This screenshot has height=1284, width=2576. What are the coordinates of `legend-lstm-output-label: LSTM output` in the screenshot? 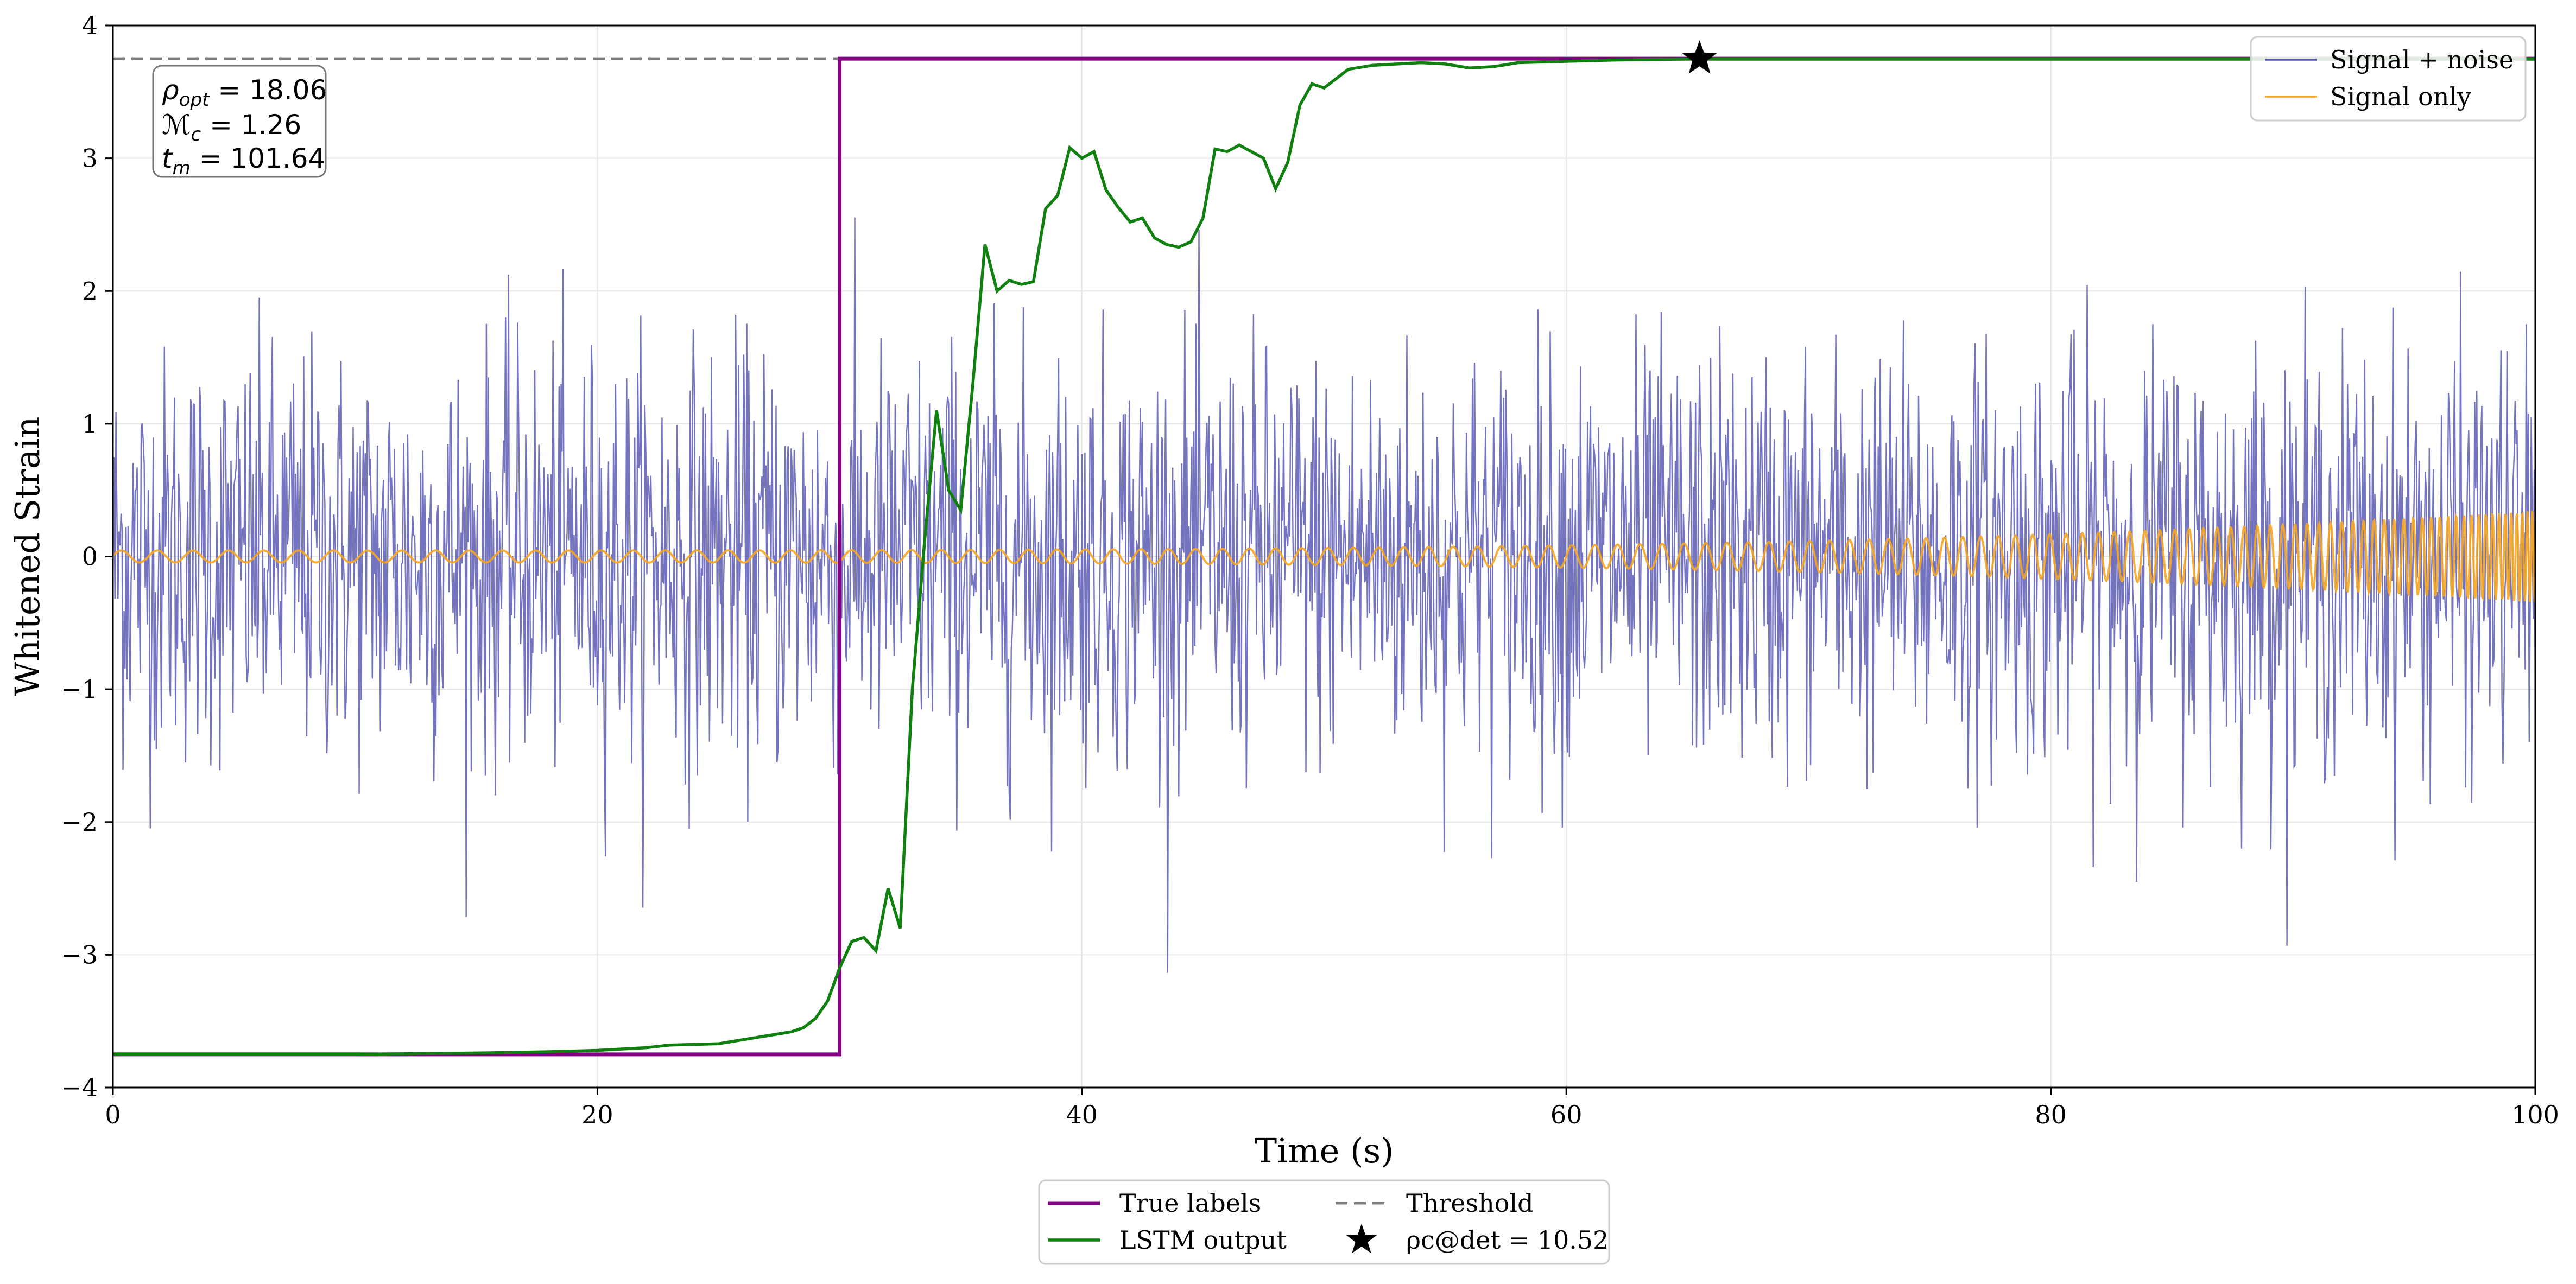 It's located at (1203, 1240).